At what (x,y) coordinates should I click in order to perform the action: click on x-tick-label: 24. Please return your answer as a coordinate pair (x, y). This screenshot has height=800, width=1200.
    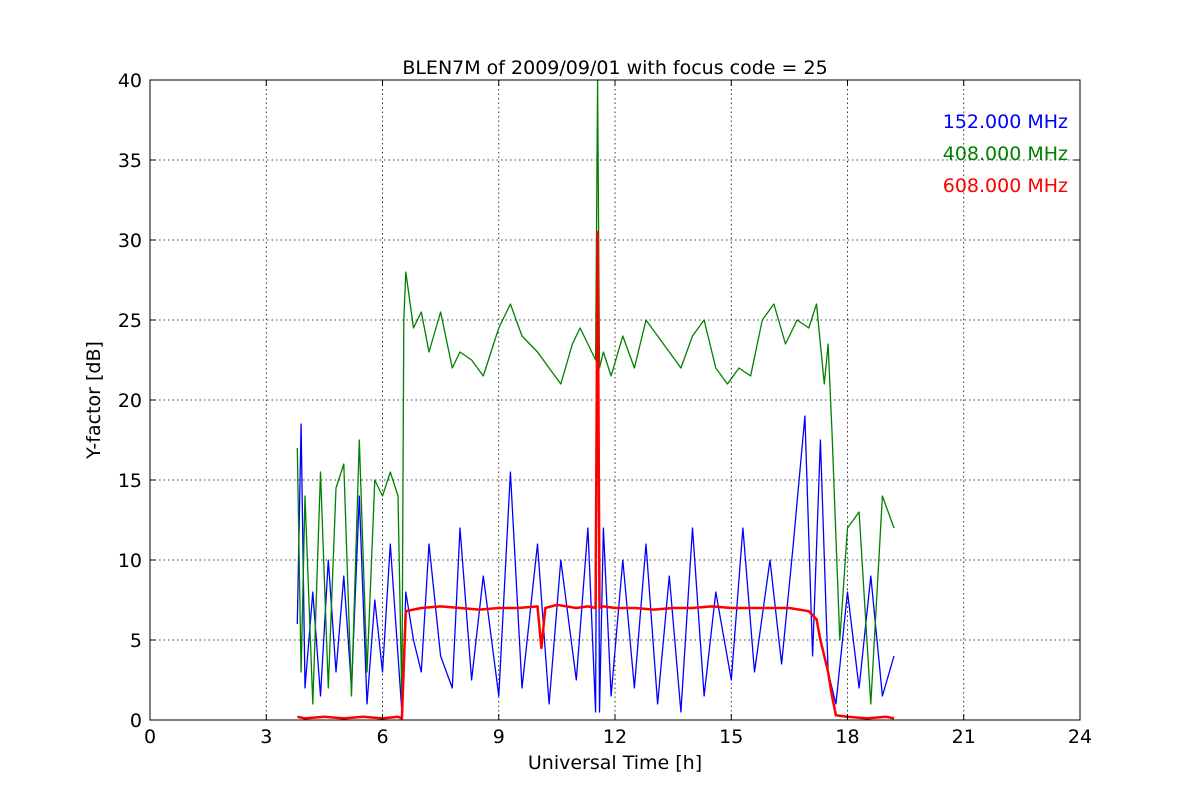
    Looking at the image, I should click on (1080, 737).